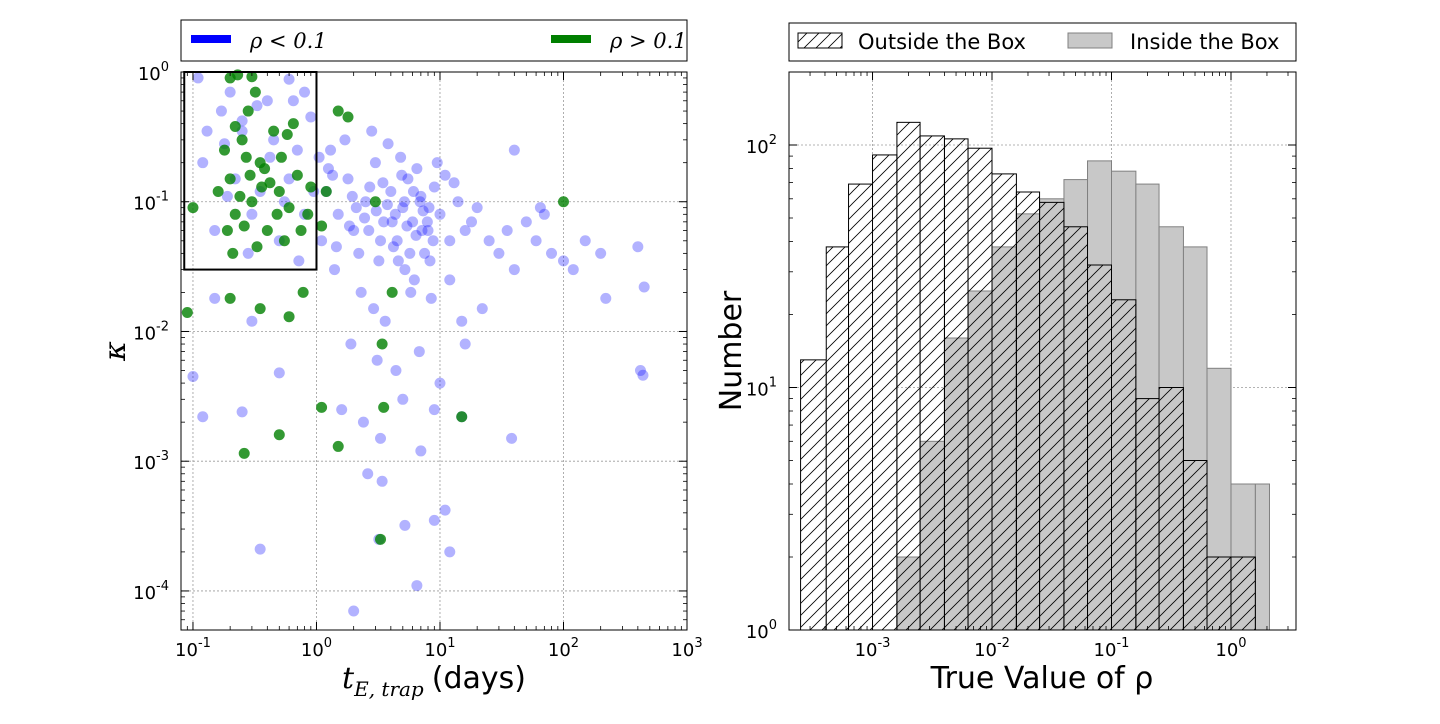 The width and height of the screenshot is (1440, 724). What do you see at coordinates (820, 40) in the screenshot?
I see `legend-swatch-outside` at bounding box center [820, 40].